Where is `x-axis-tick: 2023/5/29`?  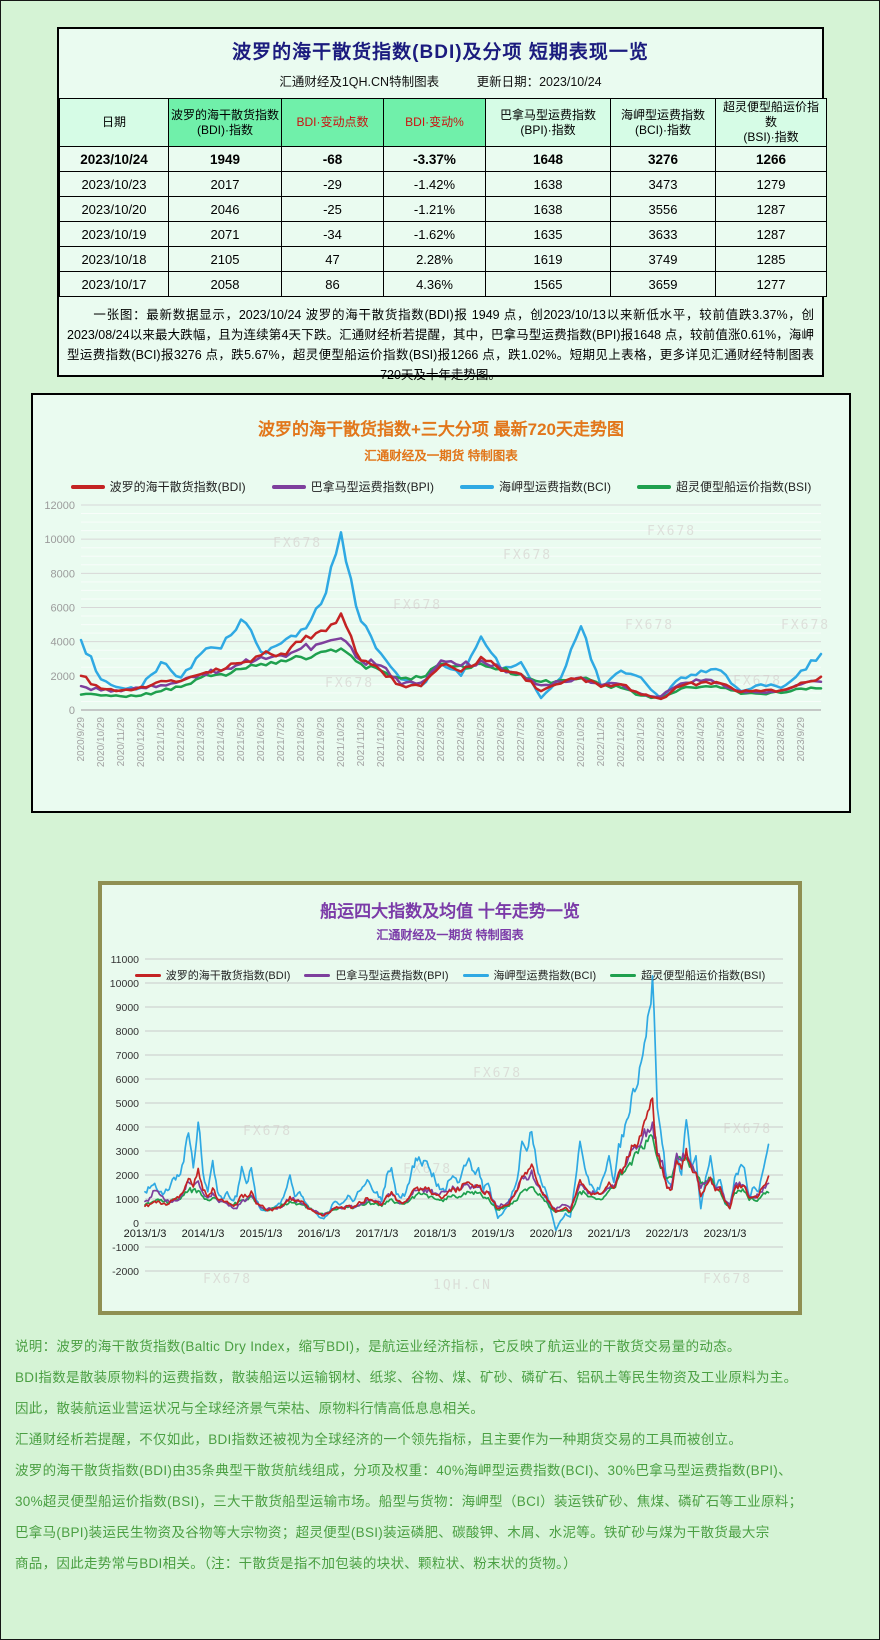
x-axis-tick: 2023/5/29 is located at coordinates (721, 739).